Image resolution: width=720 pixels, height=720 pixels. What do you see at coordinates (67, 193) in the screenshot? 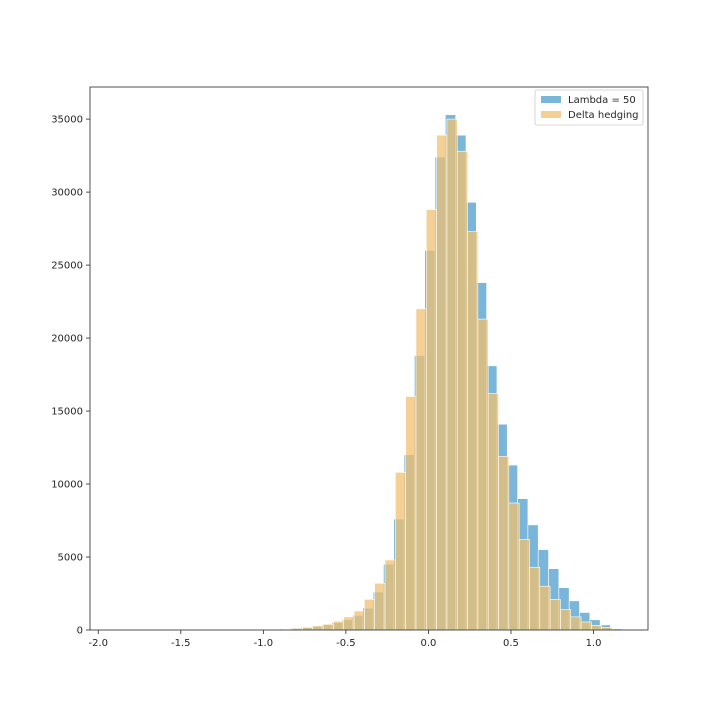
I see `y-tick-label: 30000` at bounding box center [67, 193].